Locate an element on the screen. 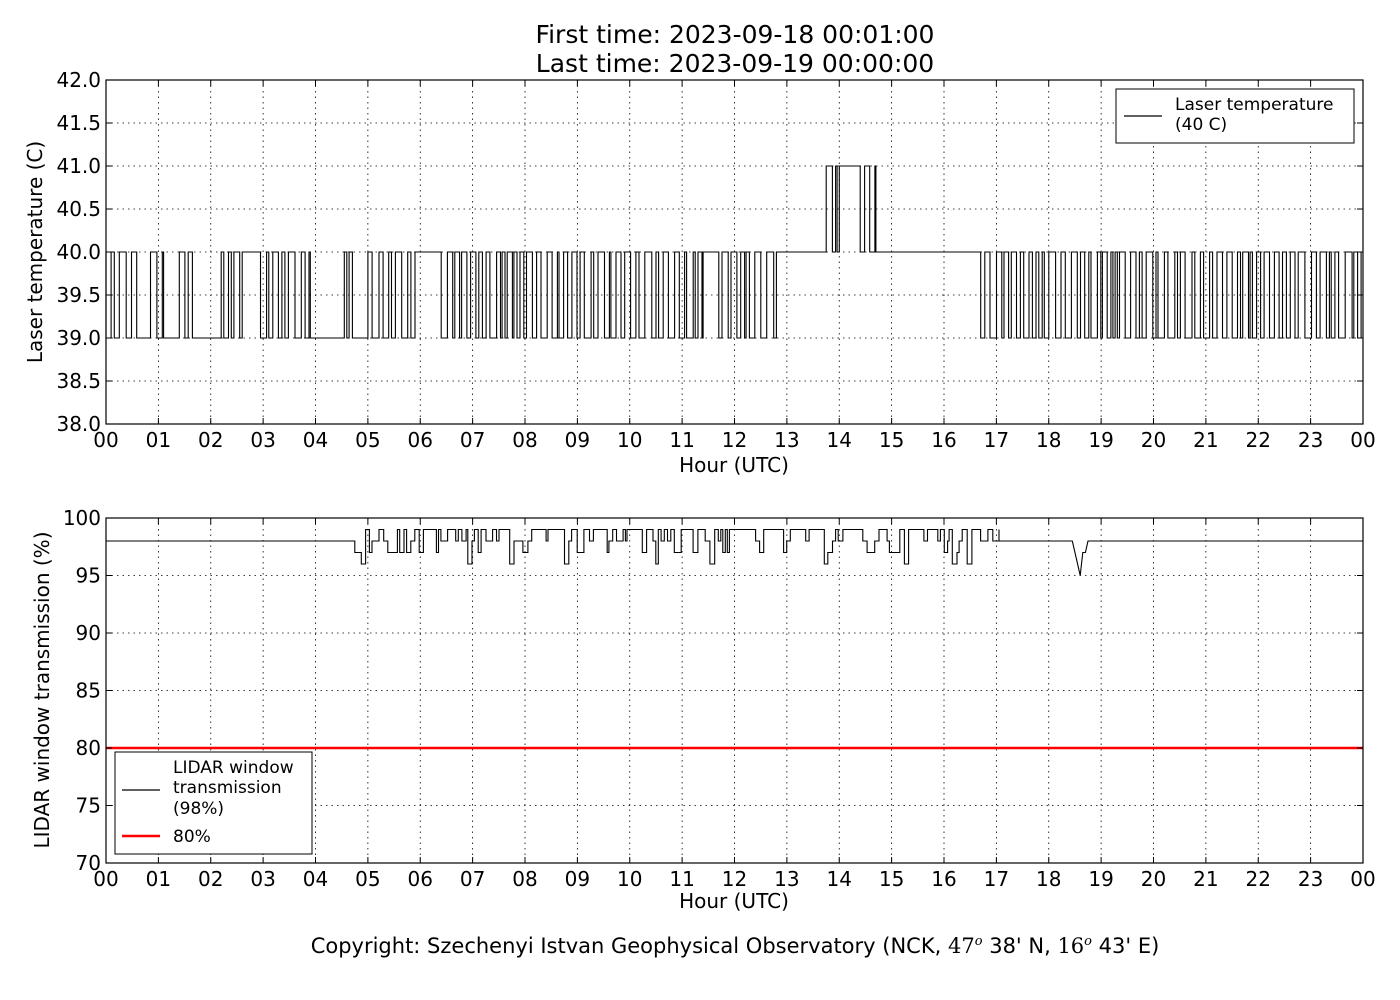 This screenshot has height=1000, width=1400. laser-temperature-y-tick-label: 42.0 is located at coordinates (78, 80).